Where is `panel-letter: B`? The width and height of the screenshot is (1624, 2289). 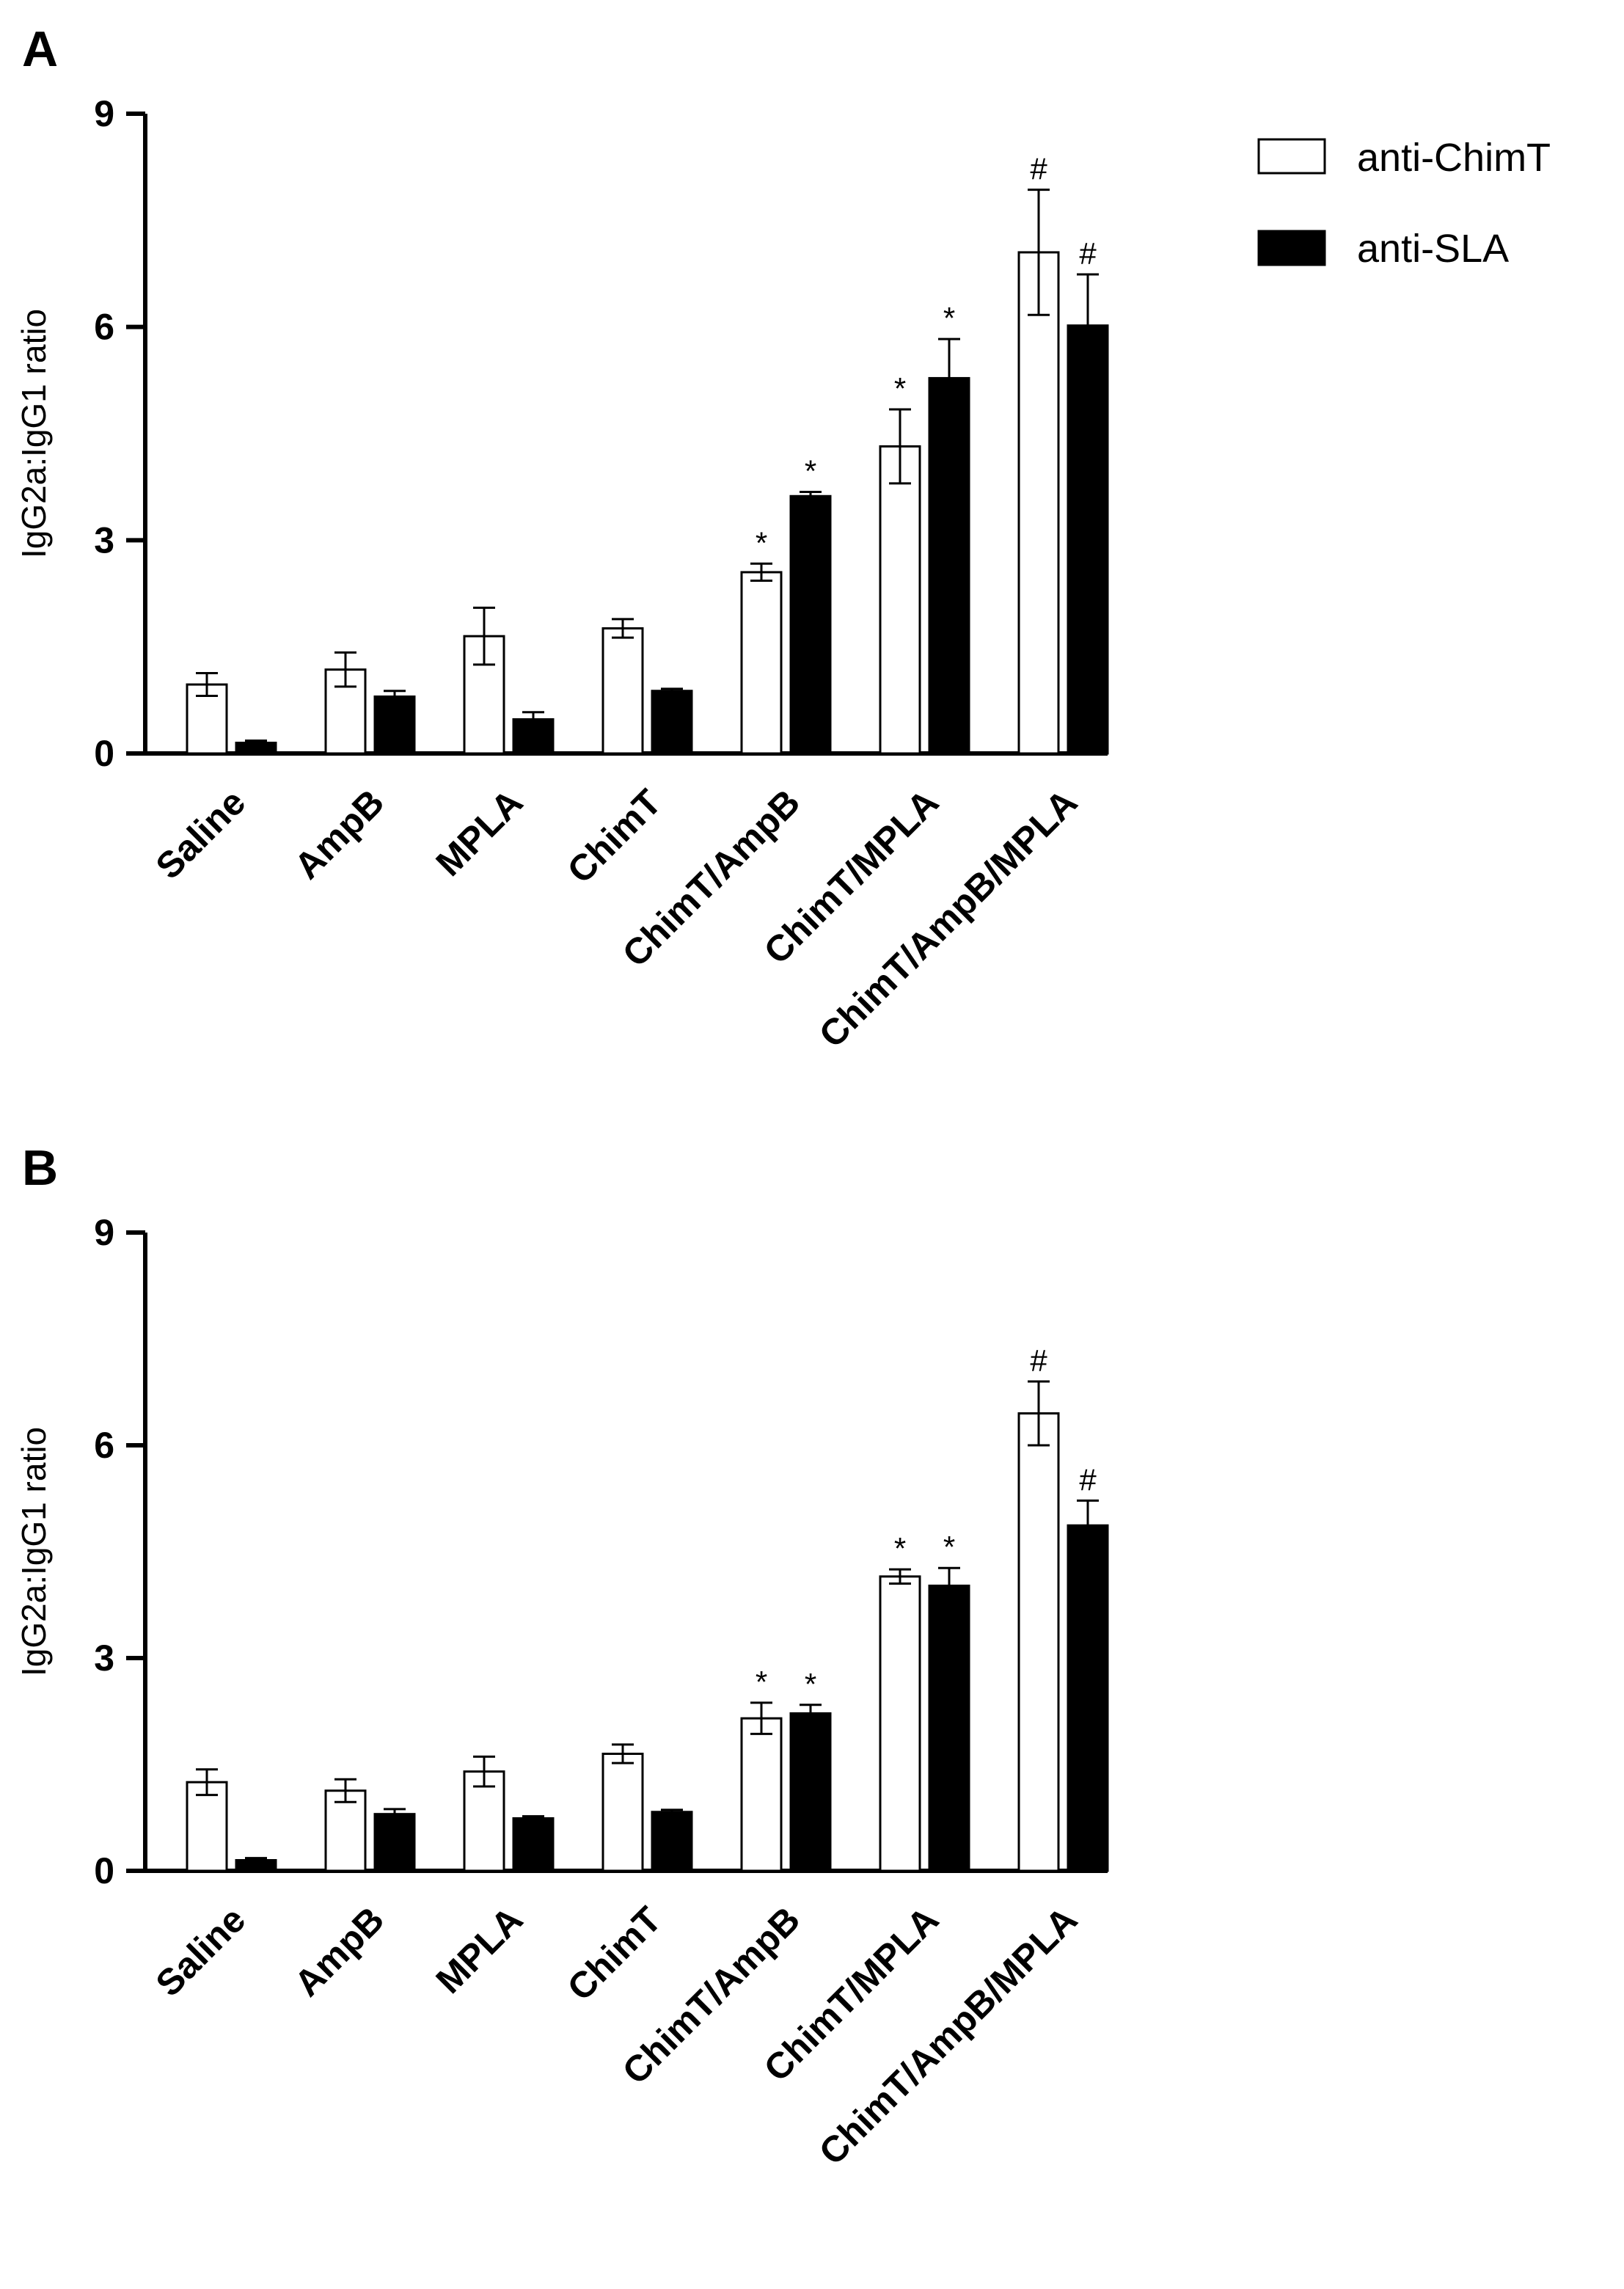
panel-letter: B is located at coordinates (40, 1168).